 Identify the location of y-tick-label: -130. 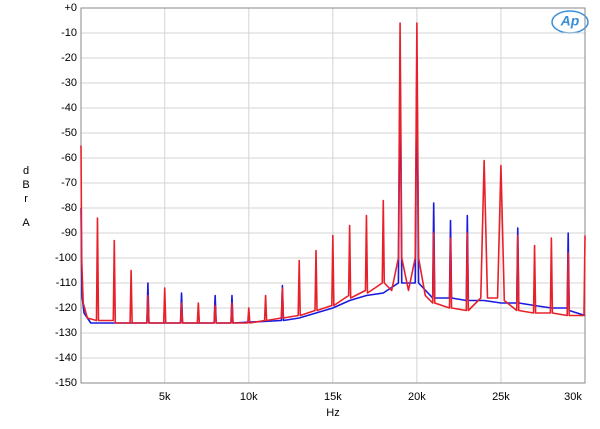
(66, 333).